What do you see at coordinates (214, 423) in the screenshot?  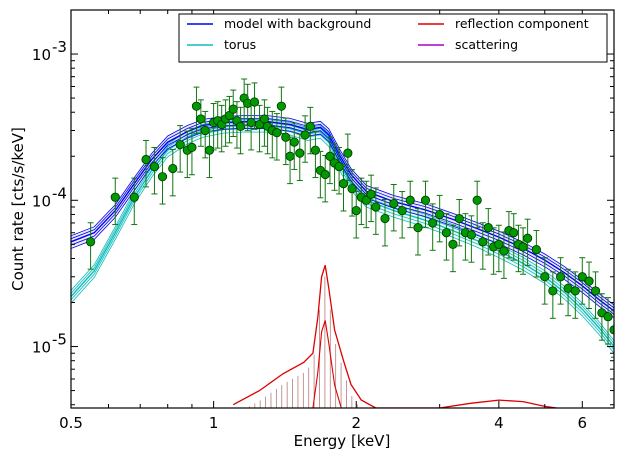 I see `x-tick-label: 1` at bounding box center [214, 423].